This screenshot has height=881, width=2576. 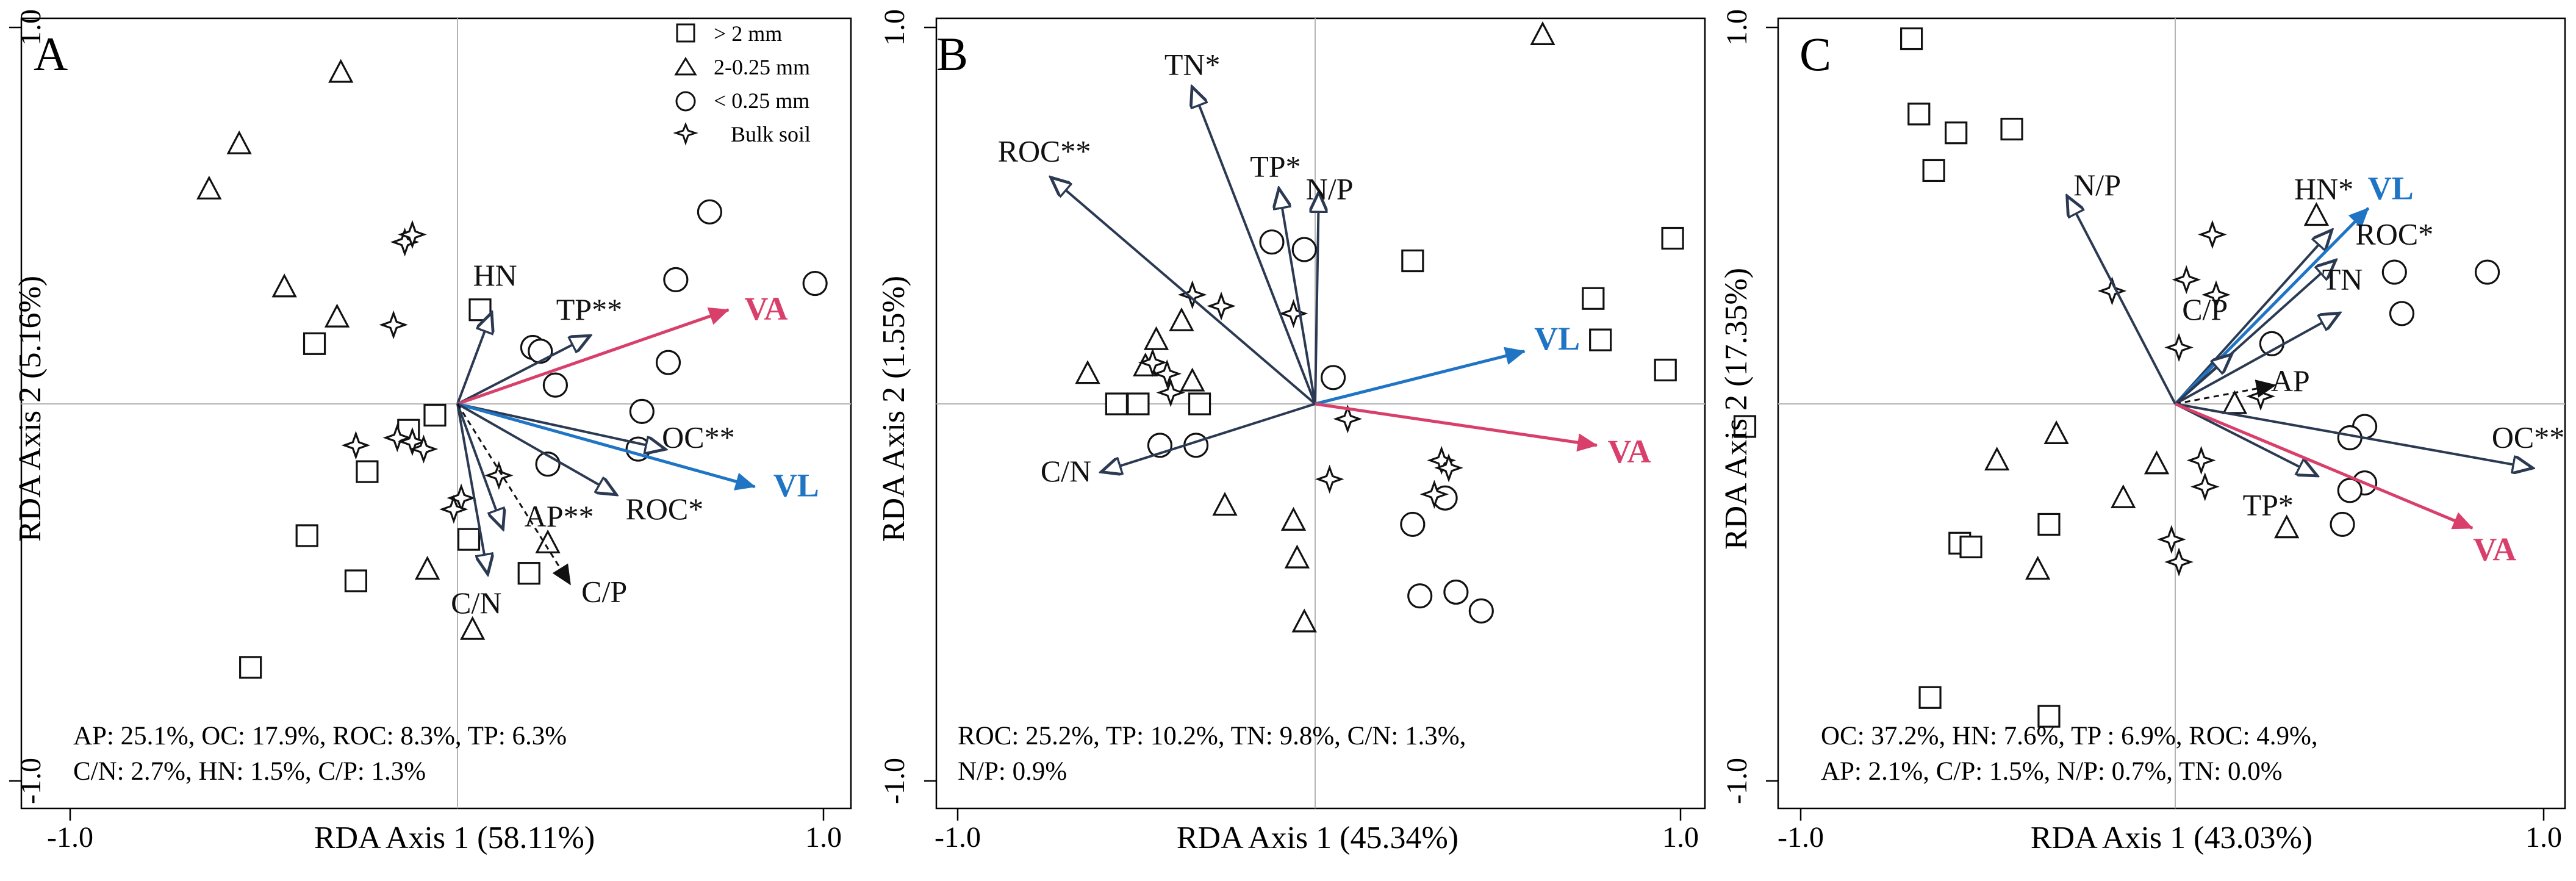 What do you see at coordinates (2354, 435) in the screenshot?
I see `arrow-oc` at bounding box center [2354, 435].